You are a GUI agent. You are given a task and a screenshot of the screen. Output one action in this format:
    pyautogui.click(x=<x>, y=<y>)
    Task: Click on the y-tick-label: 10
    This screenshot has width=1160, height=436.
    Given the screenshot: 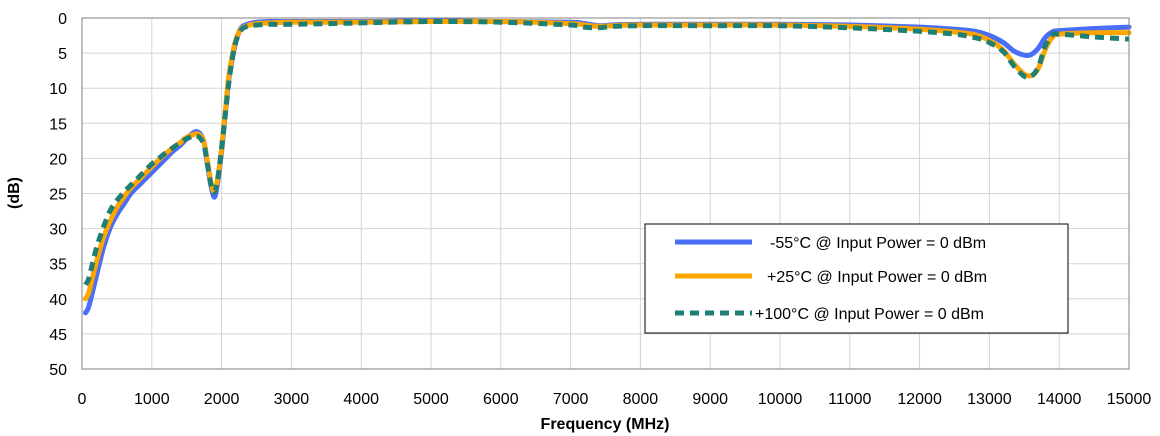 What is the action you would take?
    pyautogui.click(x=58, y=89)
    